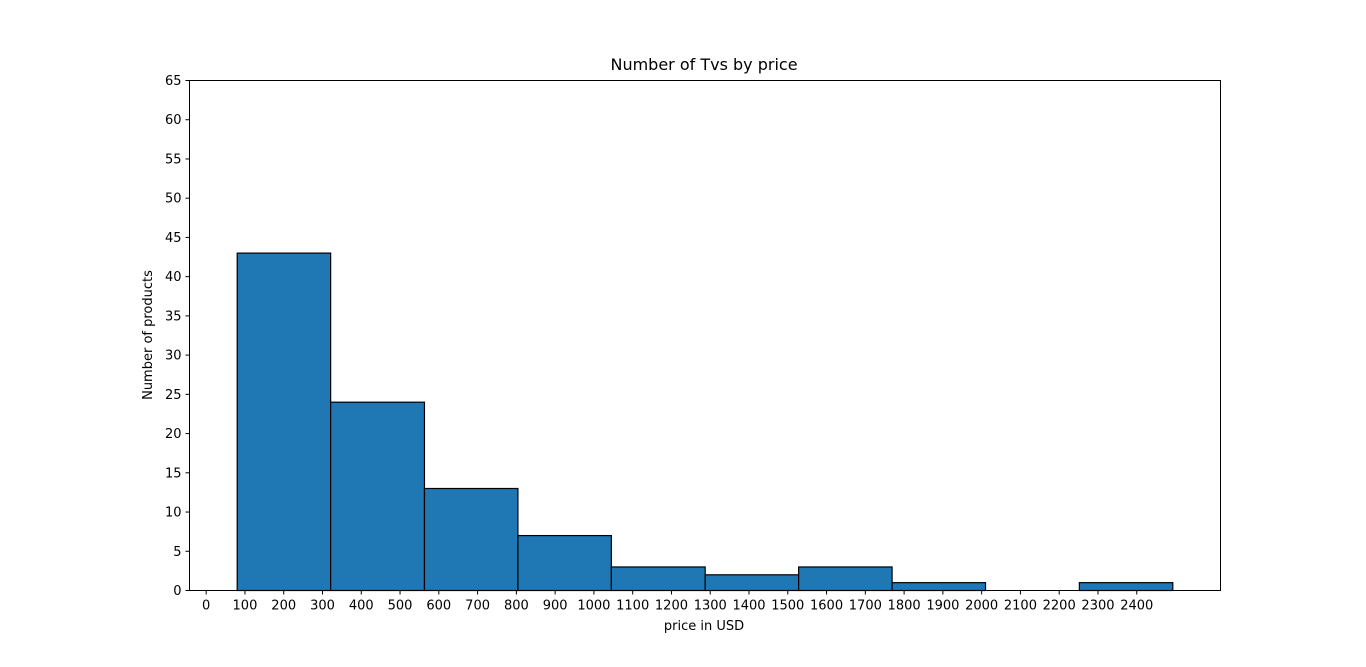 The width and height of the screenshot is (1366, 667). I want to click on x-tick-label: 1400, so click(748, 606).